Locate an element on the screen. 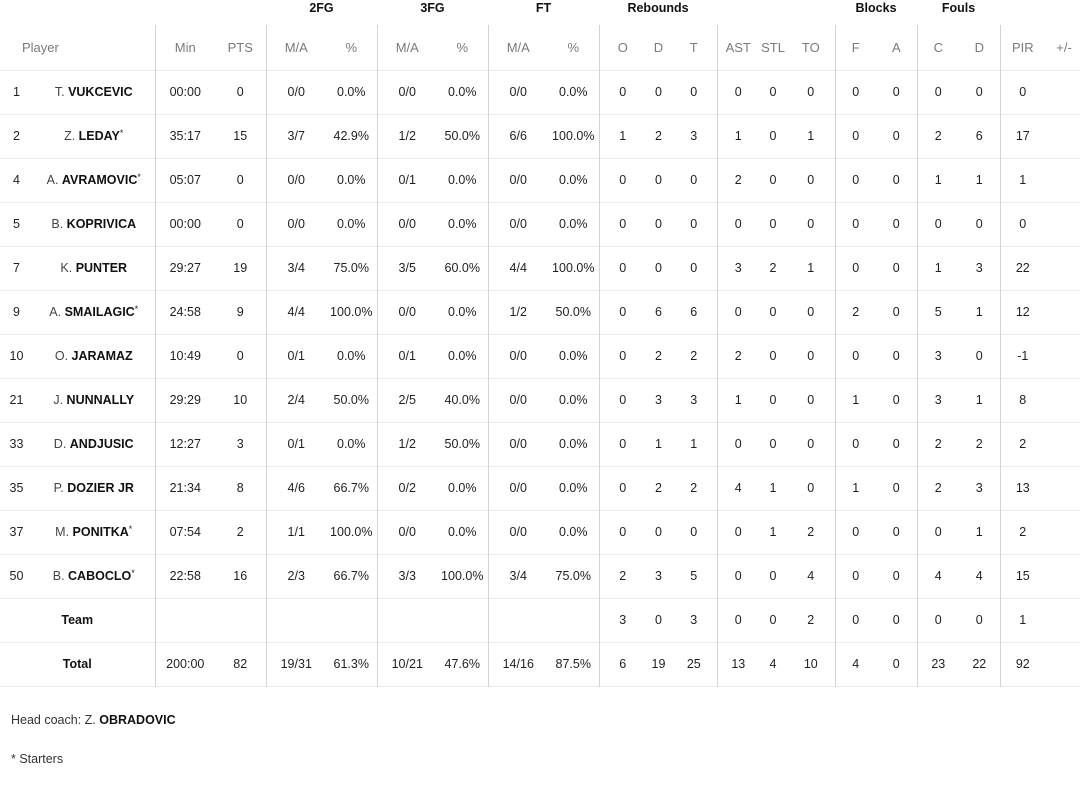  cell-plus-minus is located at coordinates (1062, 664).